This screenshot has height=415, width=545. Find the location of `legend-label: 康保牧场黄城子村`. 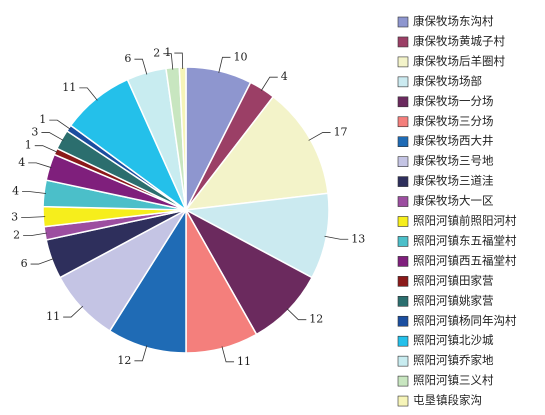

legend-label: 康保牧场黄城子村 is located at coordinates (459, 41).